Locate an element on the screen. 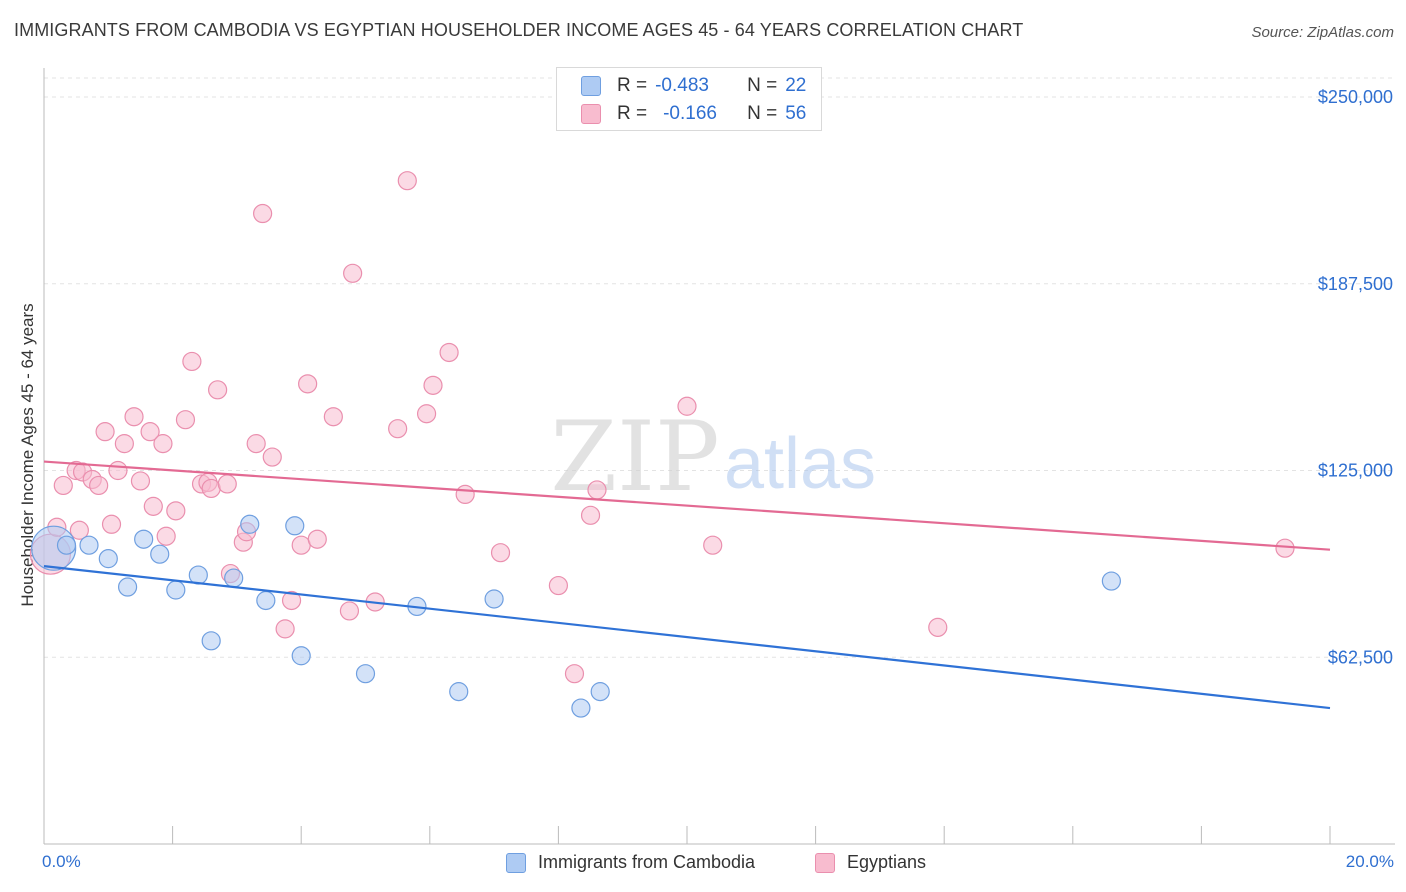 This screenshot has height=892, width=1406. x-tick-max: 20.0% is located at coordinates (1369, 861).